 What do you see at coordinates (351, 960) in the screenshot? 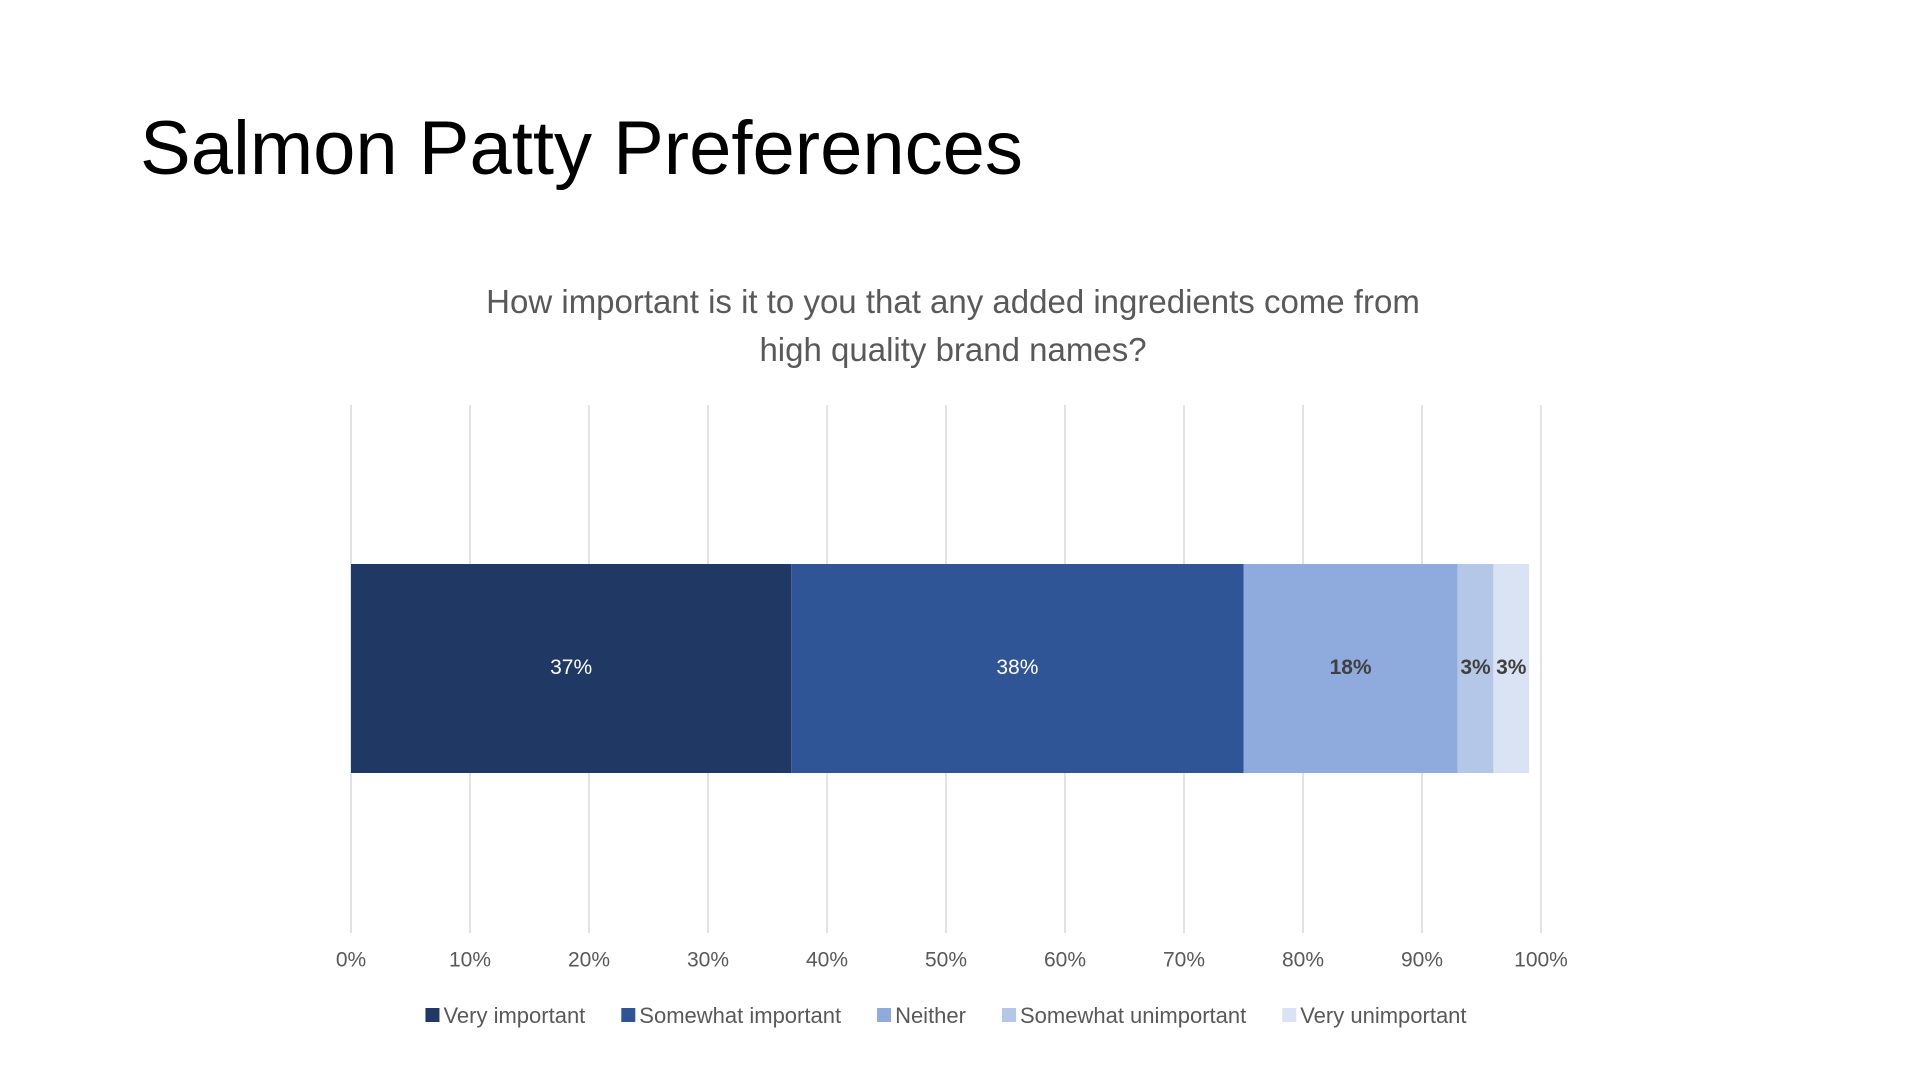
I see `x-tick-label: 0%` at bounding box center [351, 960].